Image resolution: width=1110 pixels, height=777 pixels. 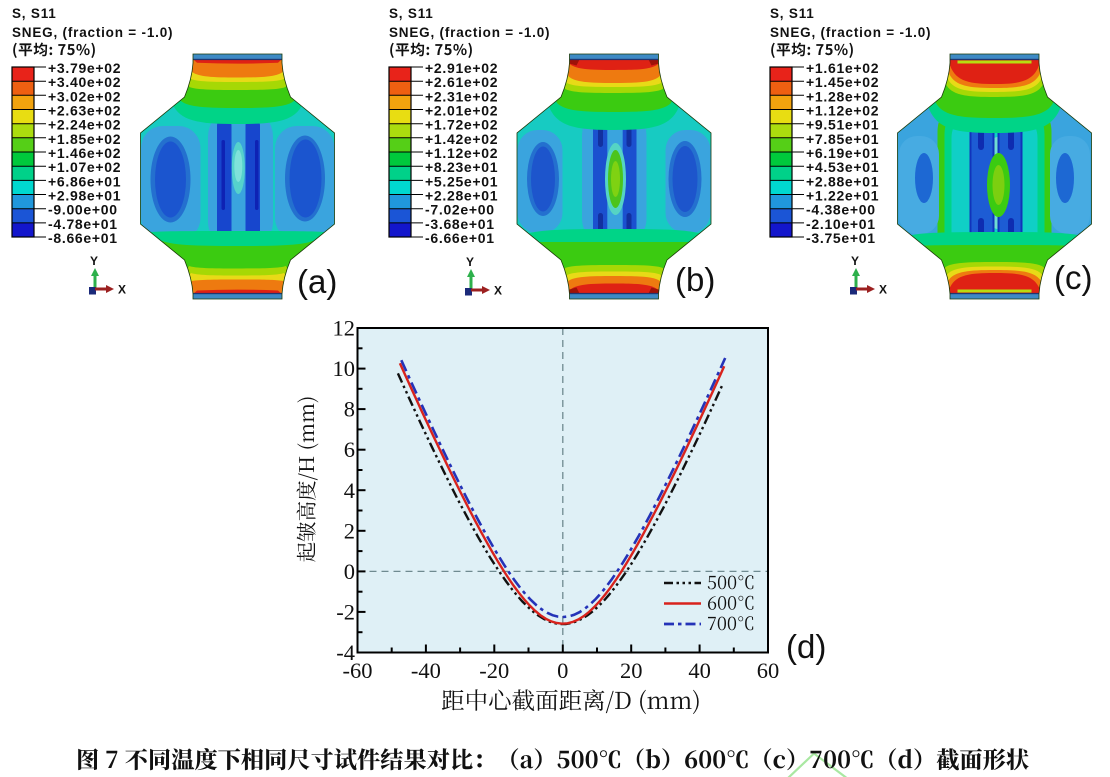 What do you see at coordinates (84, 153) in the screenshot?
I see `svg-text: +1.46e+02` at bounding box center [84, 153].